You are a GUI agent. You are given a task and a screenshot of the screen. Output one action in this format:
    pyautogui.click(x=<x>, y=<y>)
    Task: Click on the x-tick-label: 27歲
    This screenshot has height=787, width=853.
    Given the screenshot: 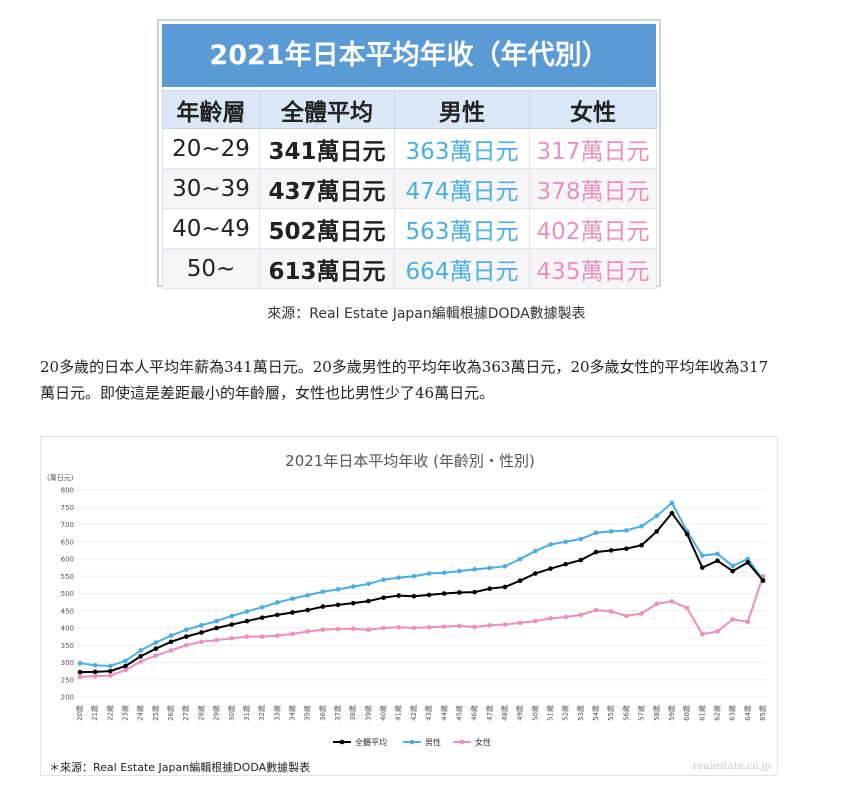 What is the action you would take?
    pyautogui.click(x=185, y=713)
    